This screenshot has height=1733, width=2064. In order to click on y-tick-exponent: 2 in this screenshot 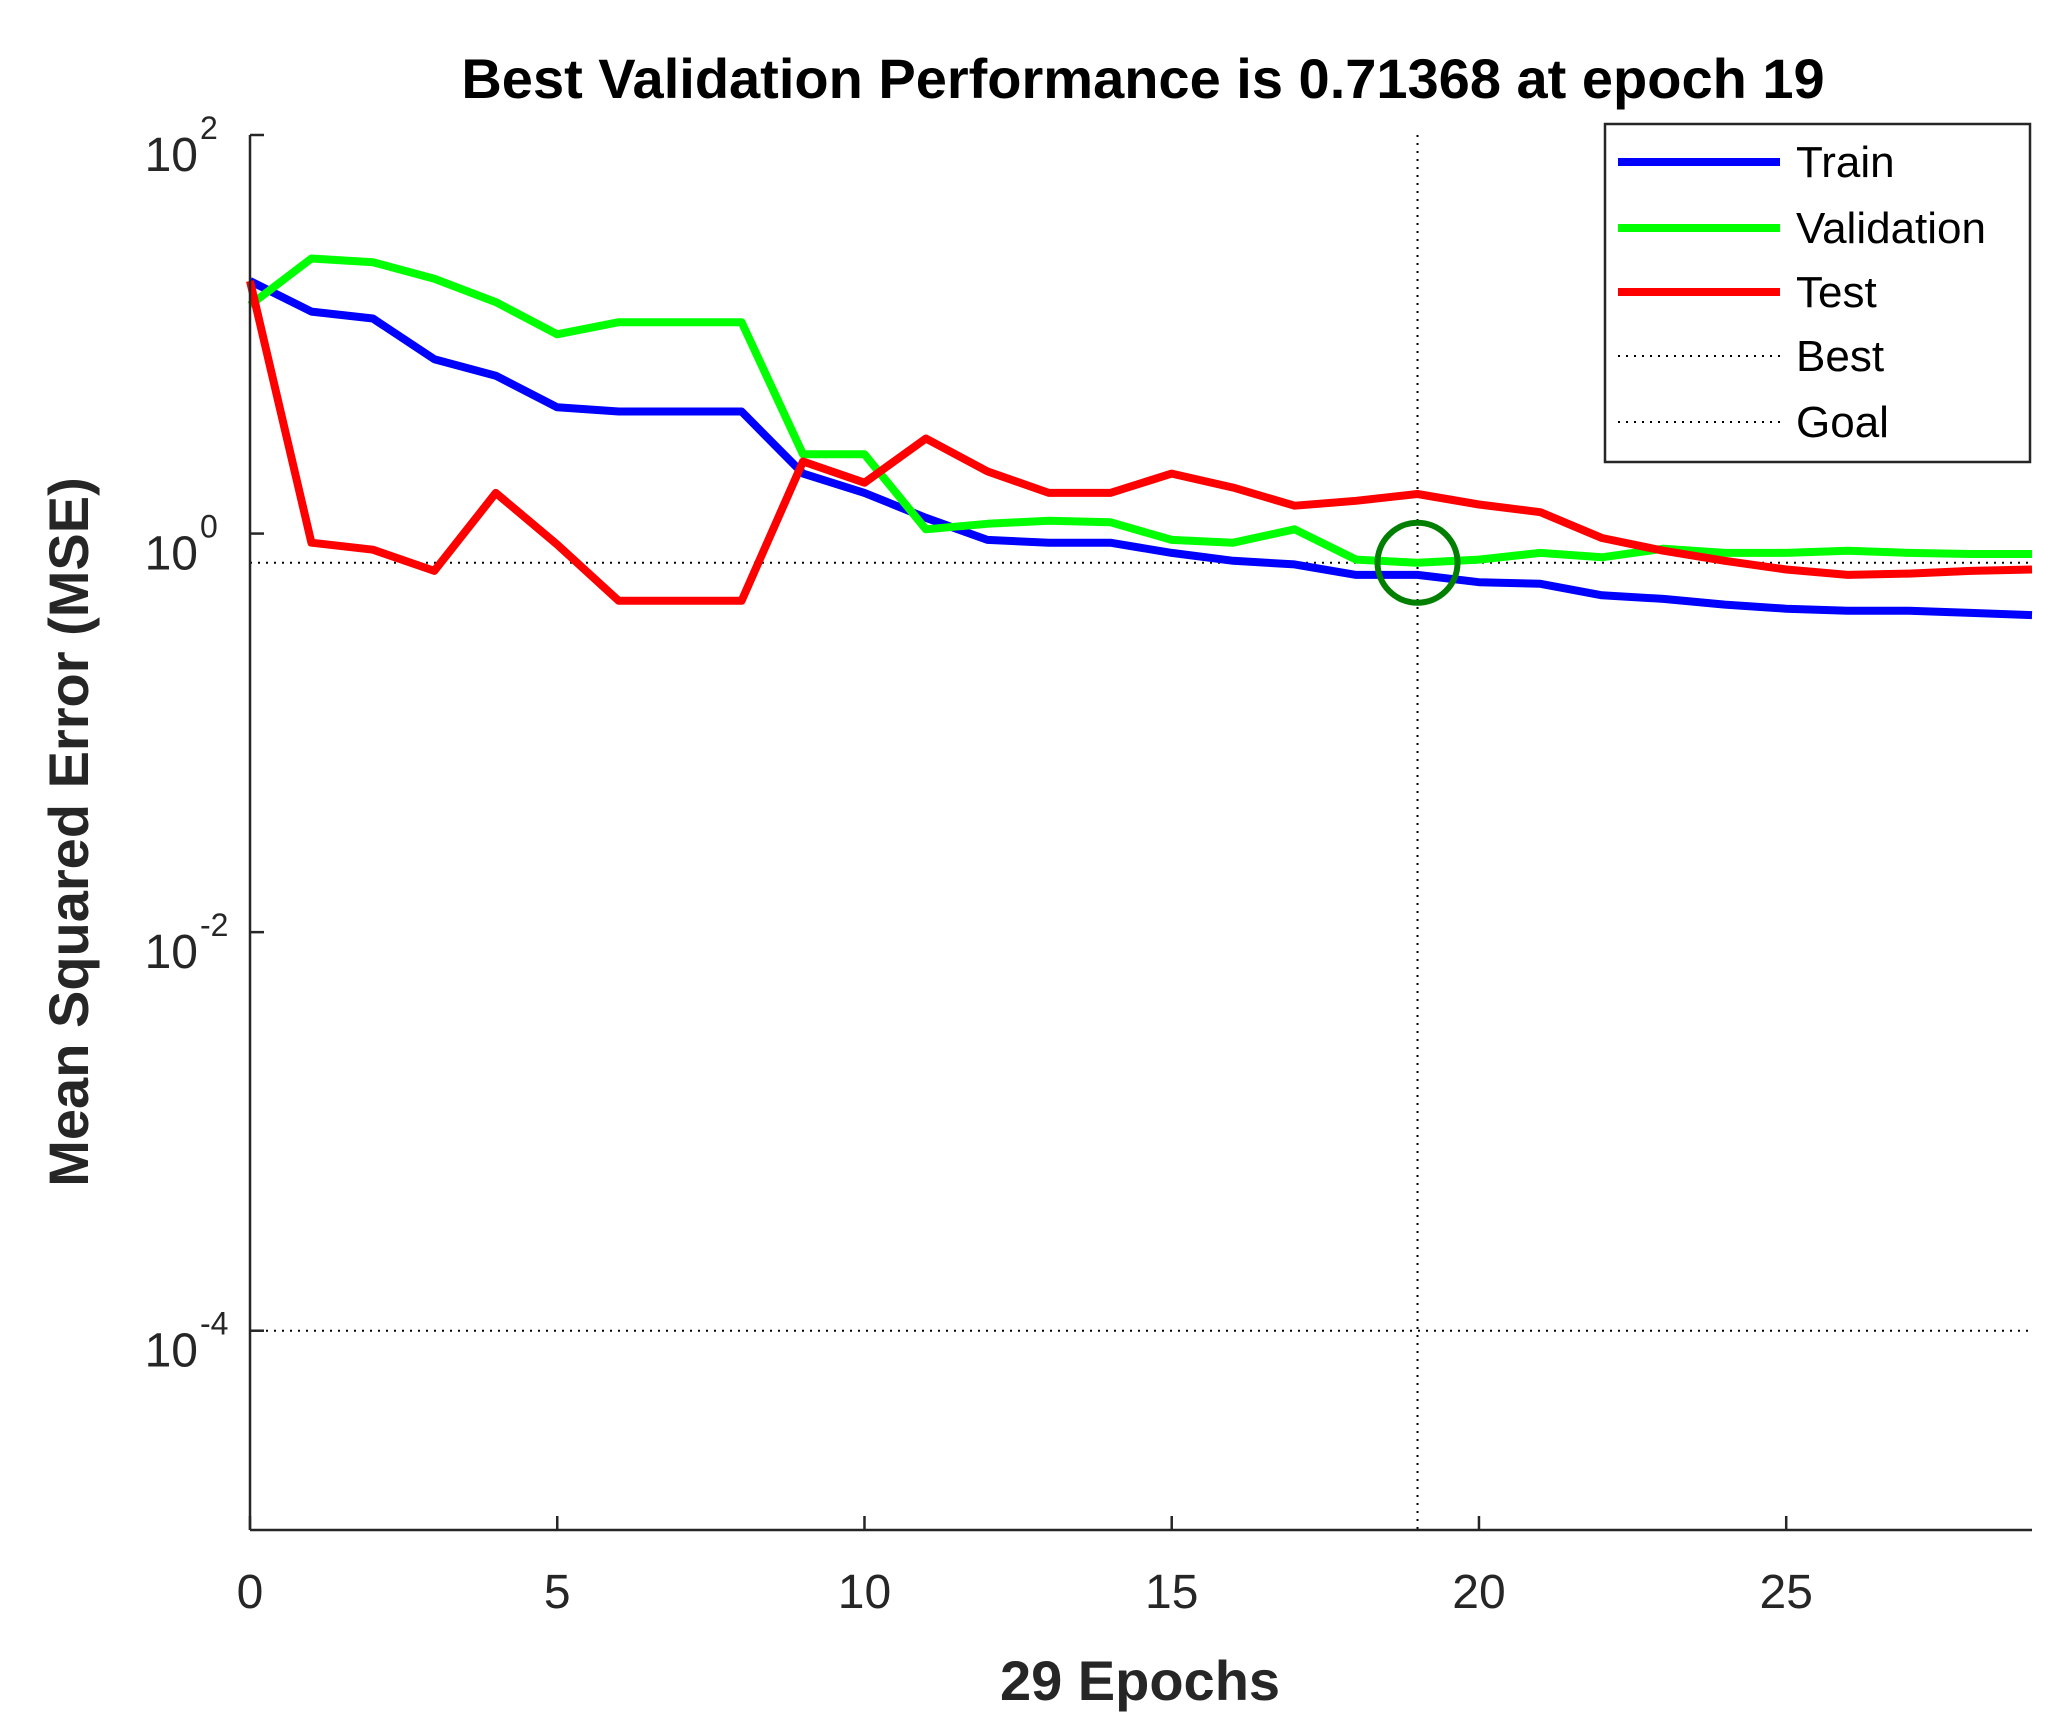, I will do `click(209, 128)`.